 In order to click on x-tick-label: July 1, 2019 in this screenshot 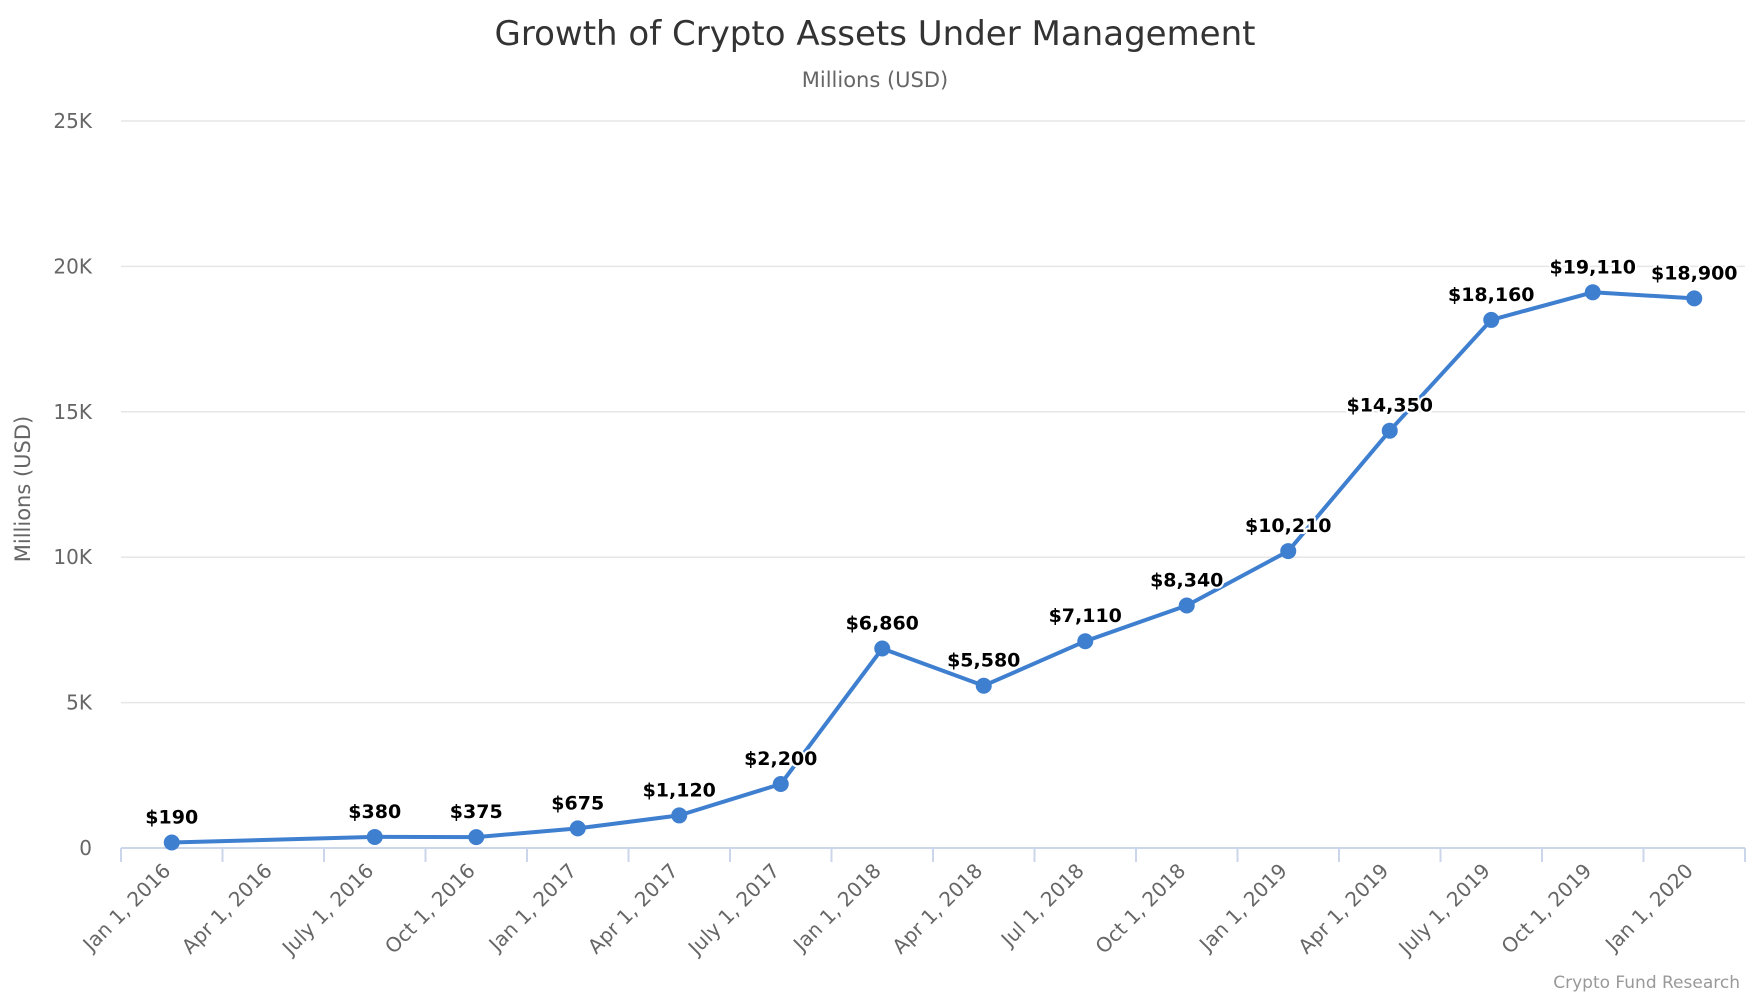, I will do `click(1443, 910)`.